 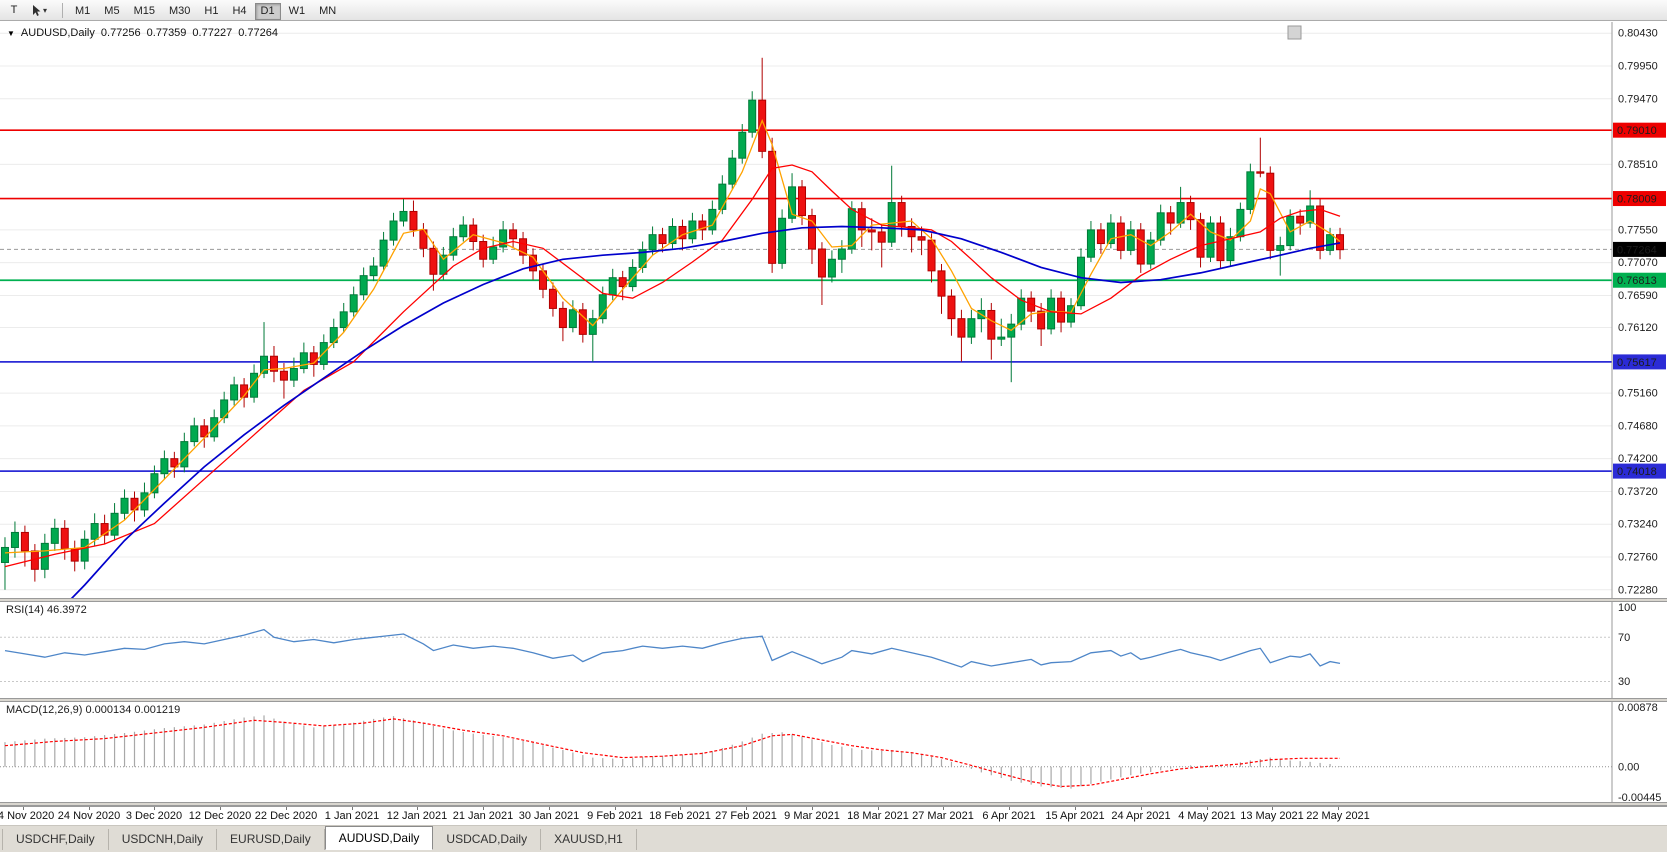 I want to click on chart-tab-usdchf: USDCHF,Daily, so click(x=55, y=839).